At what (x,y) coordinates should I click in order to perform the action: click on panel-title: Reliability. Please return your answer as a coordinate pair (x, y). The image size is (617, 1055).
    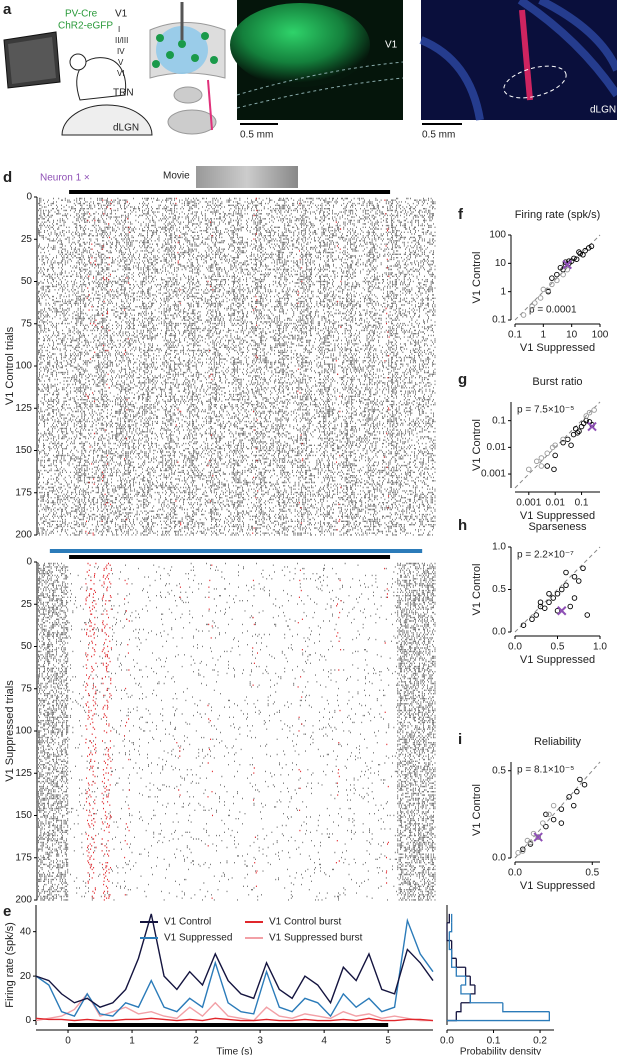
    Looking at the image, I should click on (558, 742).